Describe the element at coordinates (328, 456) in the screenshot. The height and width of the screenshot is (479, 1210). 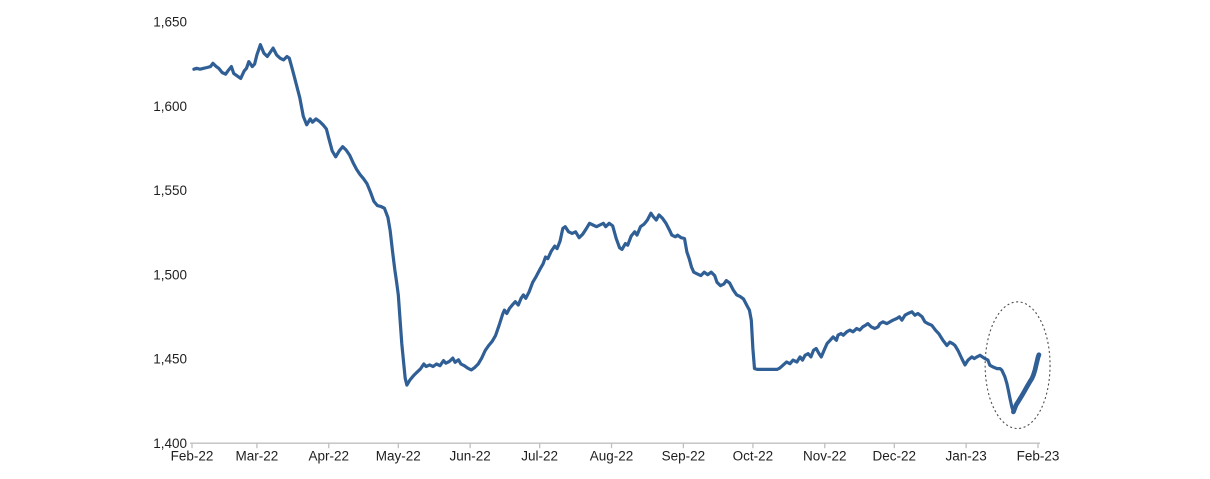
I see `x-tick-label: Apr-22` at that location.